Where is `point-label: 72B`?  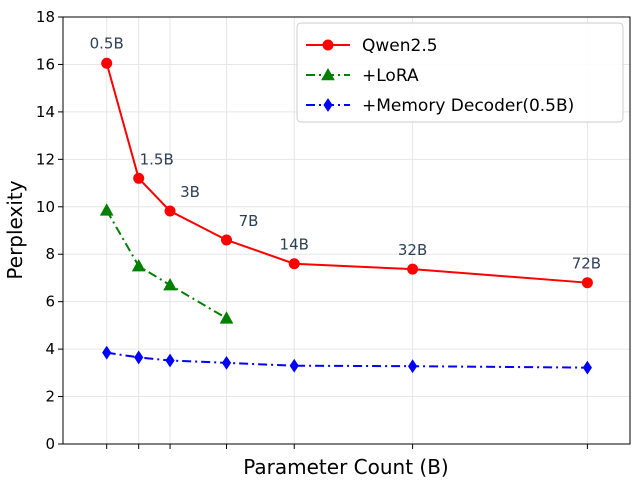 point-label: 72B is located at coordinates (586, 264).